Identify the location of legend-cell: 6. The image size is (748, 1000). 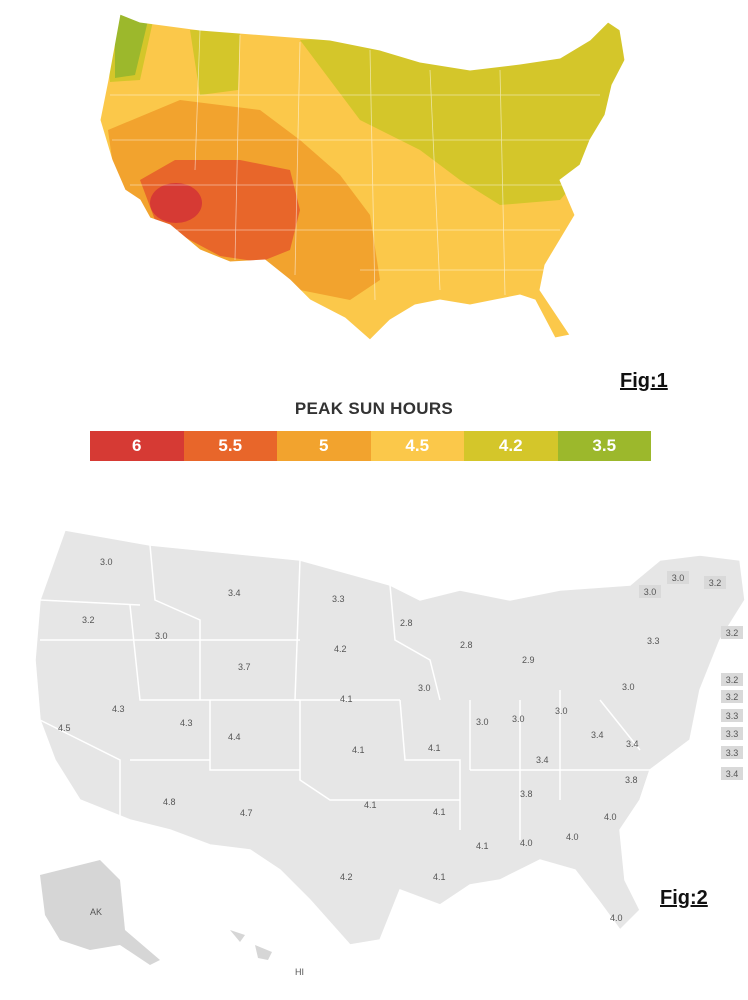
(137, 446).